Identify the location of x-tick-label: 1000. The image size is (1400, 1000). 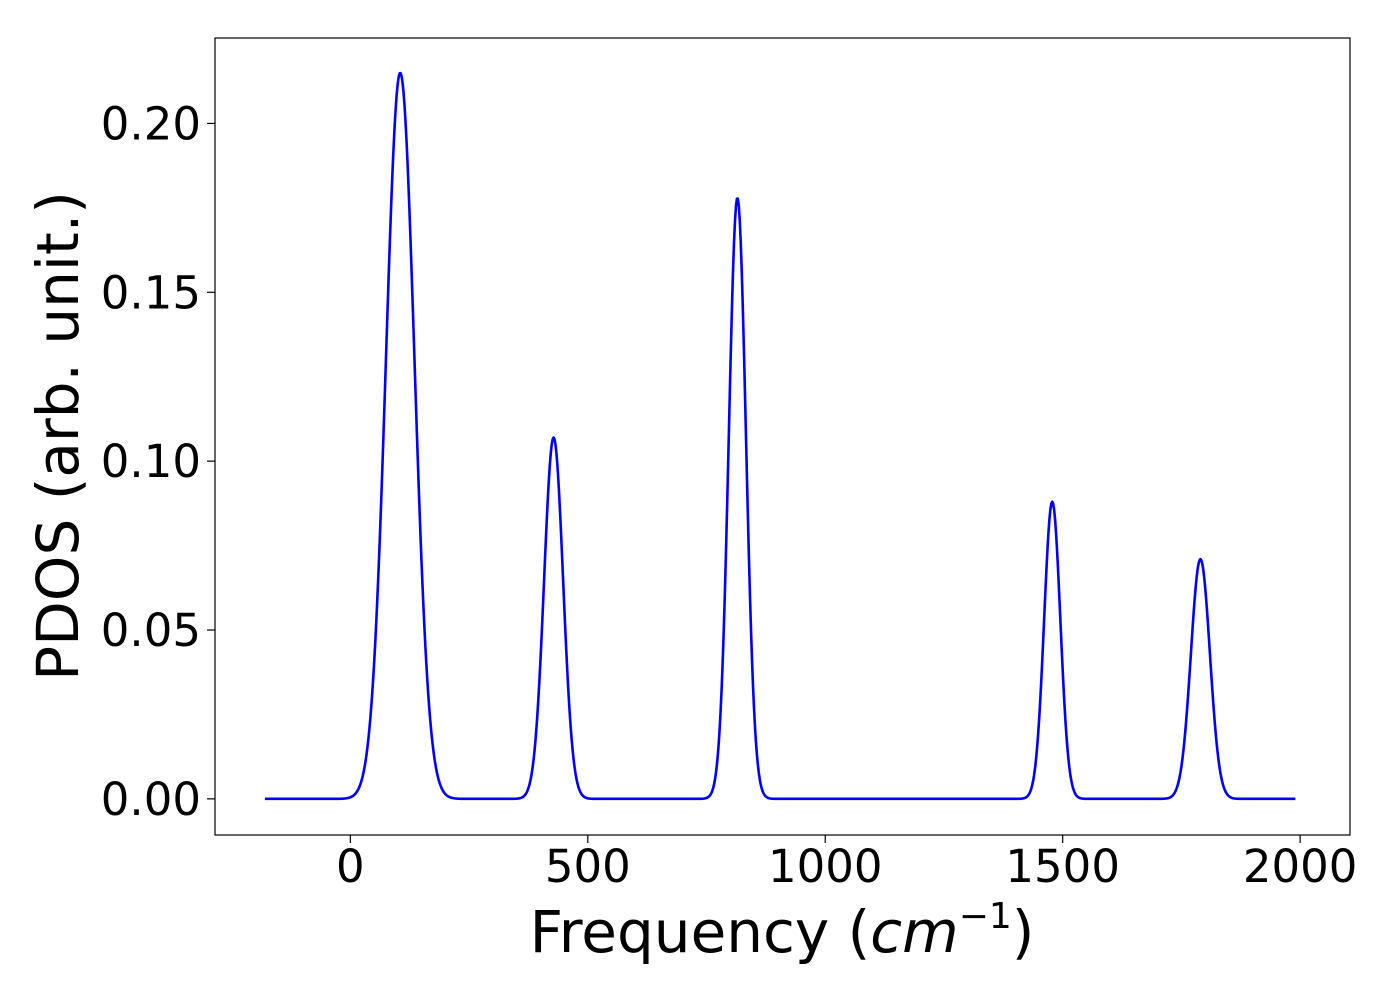
(825, 866).